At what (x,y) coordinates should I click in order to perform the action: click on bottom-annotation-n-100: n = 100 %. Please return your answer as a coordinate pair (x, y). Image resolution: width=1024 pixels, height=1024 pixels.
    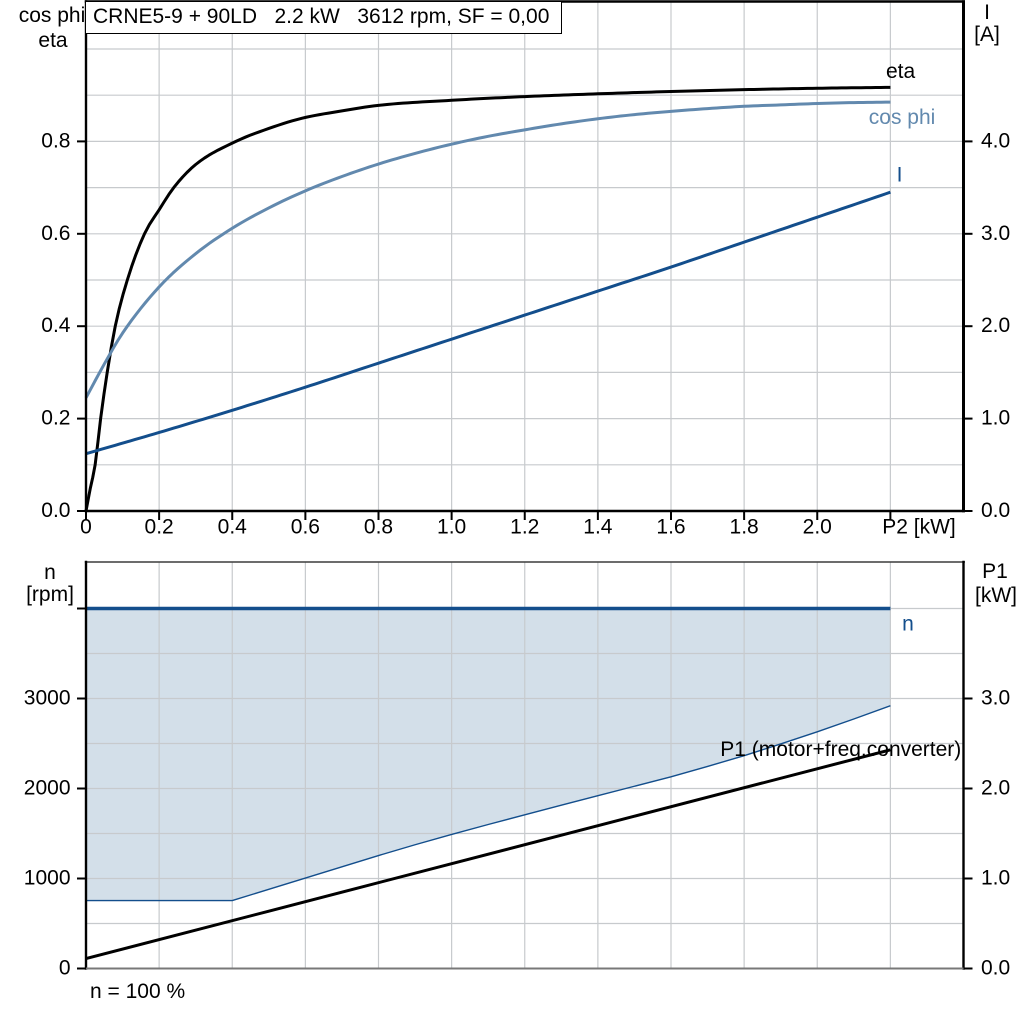
    Looking at the image, I should click on (137, 991).